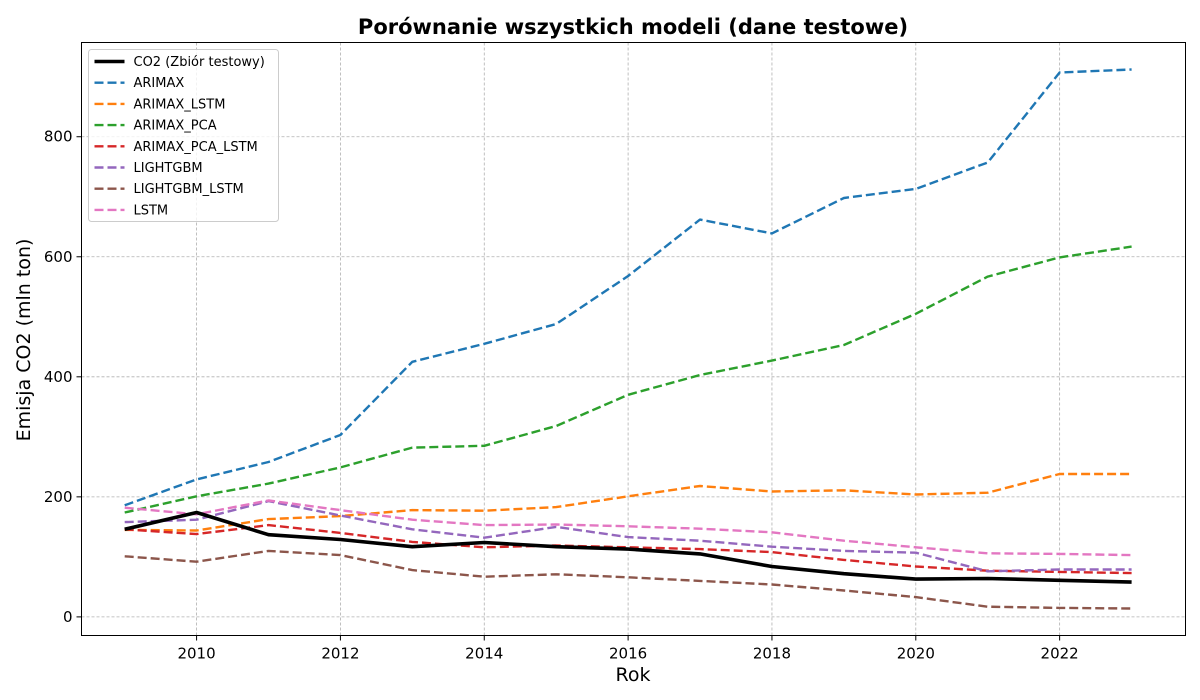  I want to click on y-tick-label: 600, so click(58, 257).